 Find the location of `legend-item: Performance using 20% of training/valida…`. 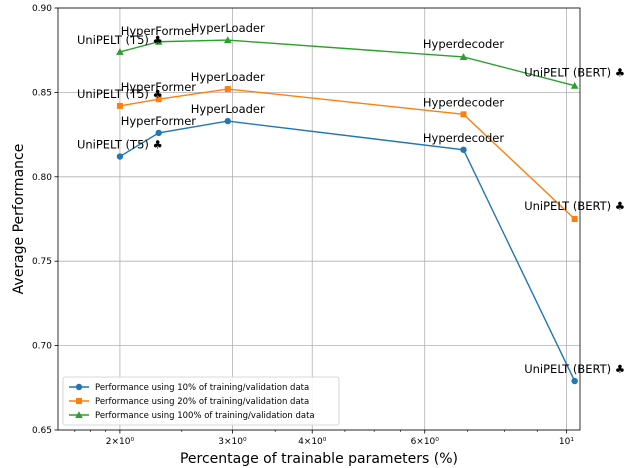

legend-item: Performance using 20% of training/valida… is located at coordinates (189, 402).